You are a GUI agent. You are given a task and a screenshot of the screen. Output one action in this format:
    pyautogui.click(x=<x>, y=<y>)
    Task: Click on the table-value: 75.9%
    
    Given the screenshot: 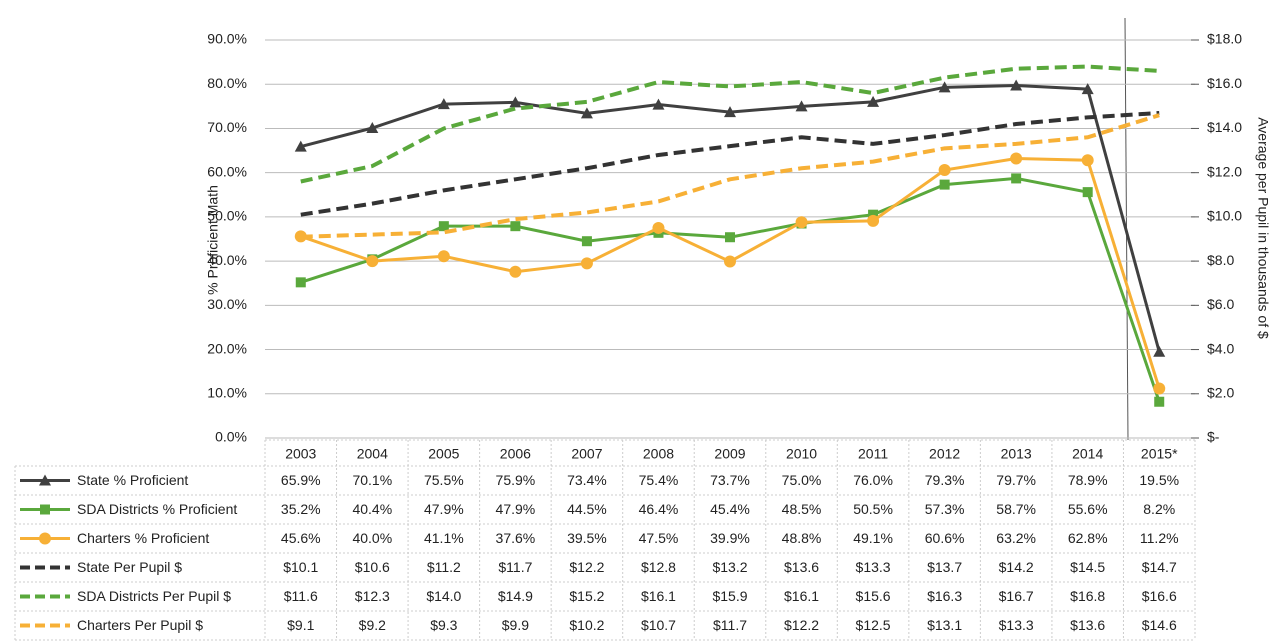 What is the action you would take?
    pyautogui.click(x=516, y=480)
    